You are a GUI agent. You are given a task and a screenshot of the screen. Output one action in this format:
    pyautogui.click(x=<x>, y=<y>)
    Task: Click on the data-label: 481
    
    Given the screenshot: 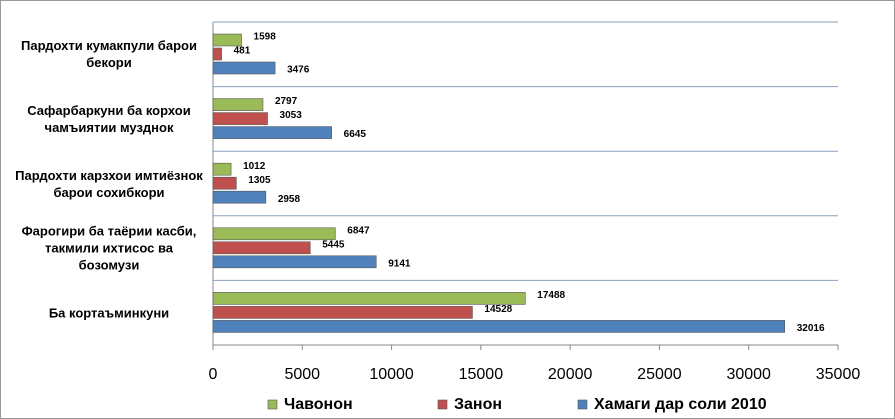 What is the action you would take?
    pyautogui.click(x=242, y=51)
    